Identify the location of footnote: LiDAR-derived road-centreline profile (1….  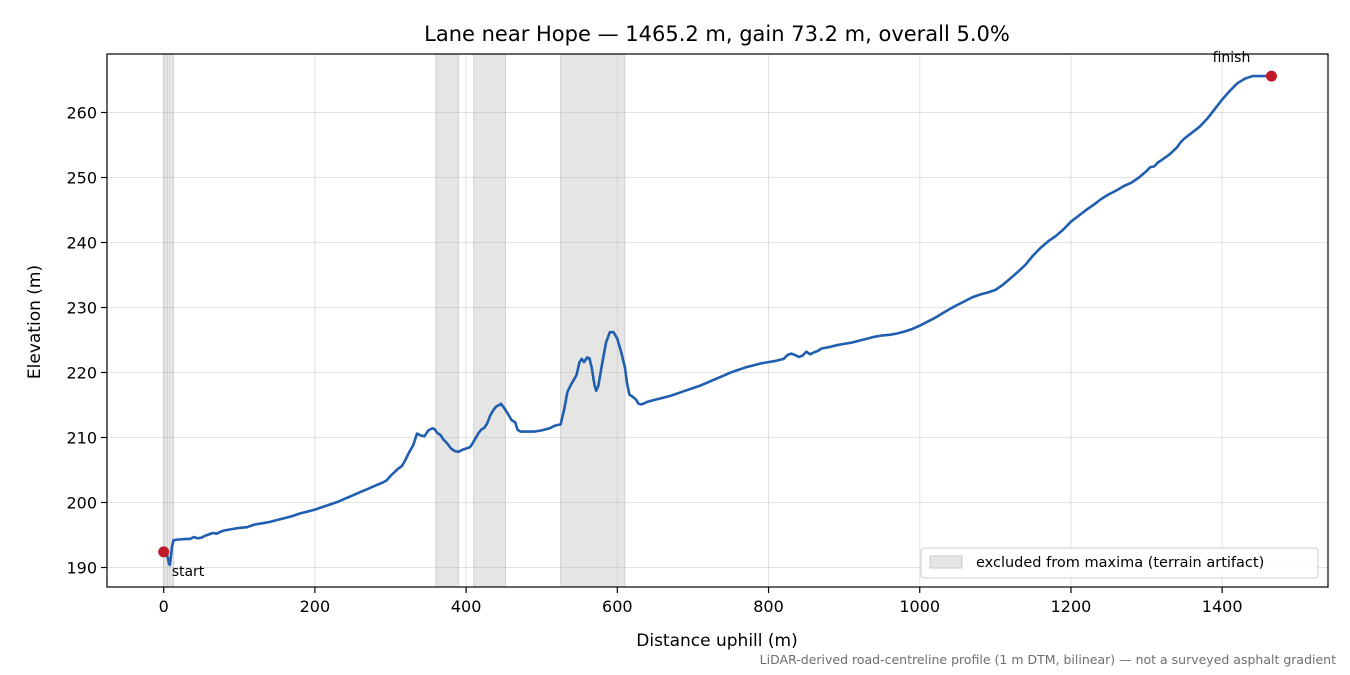
(1048, 659).